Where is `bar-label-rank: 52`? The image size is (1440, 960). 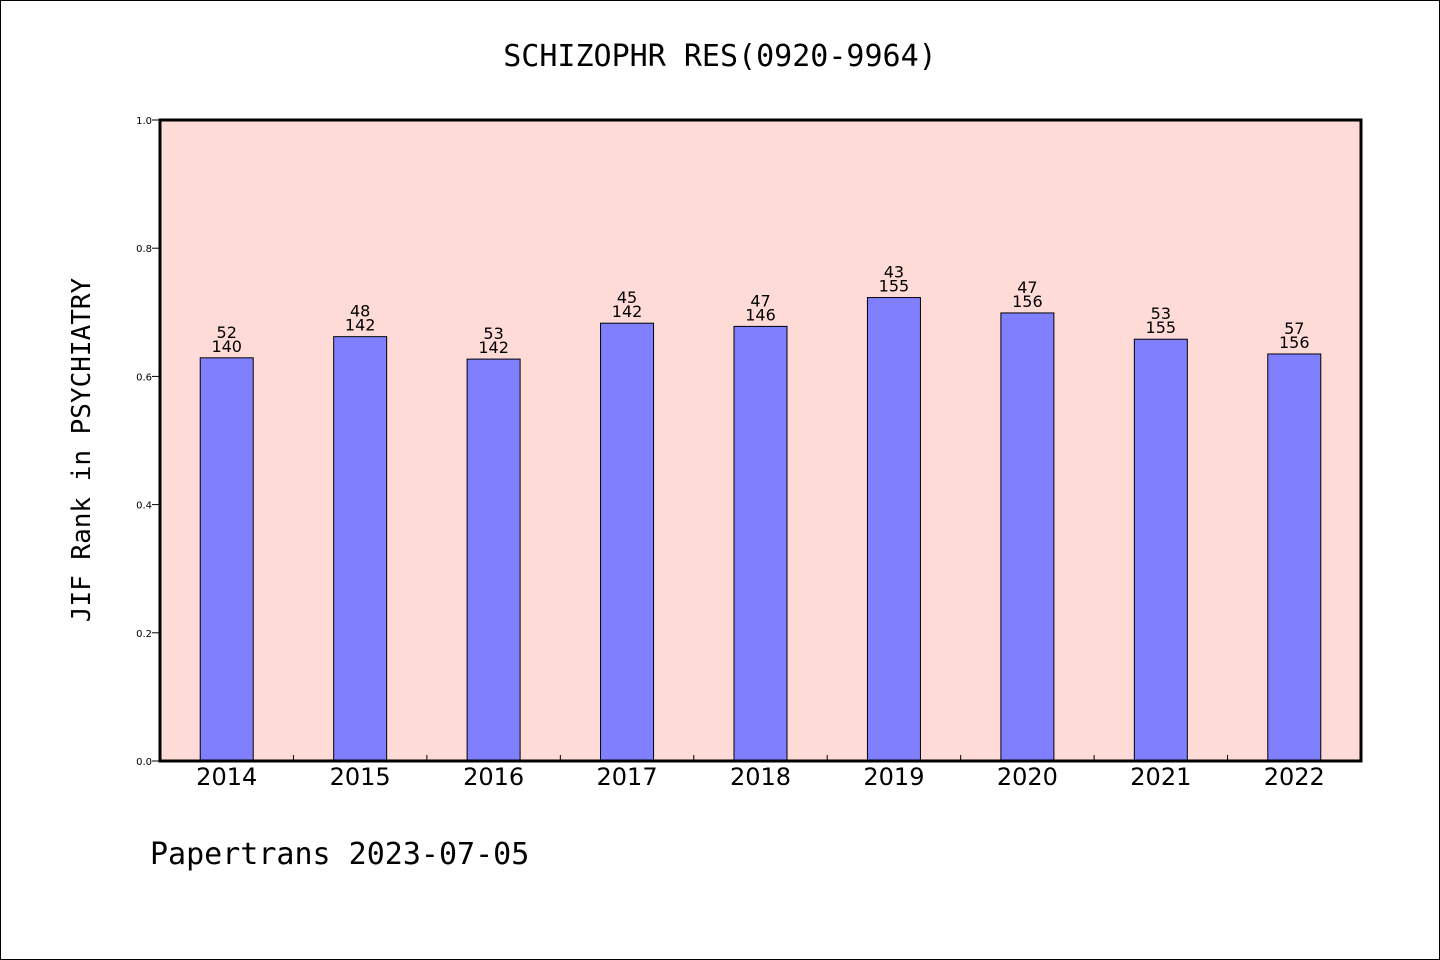
bar-label-rank: 52 is located at coordinates (227, 332).